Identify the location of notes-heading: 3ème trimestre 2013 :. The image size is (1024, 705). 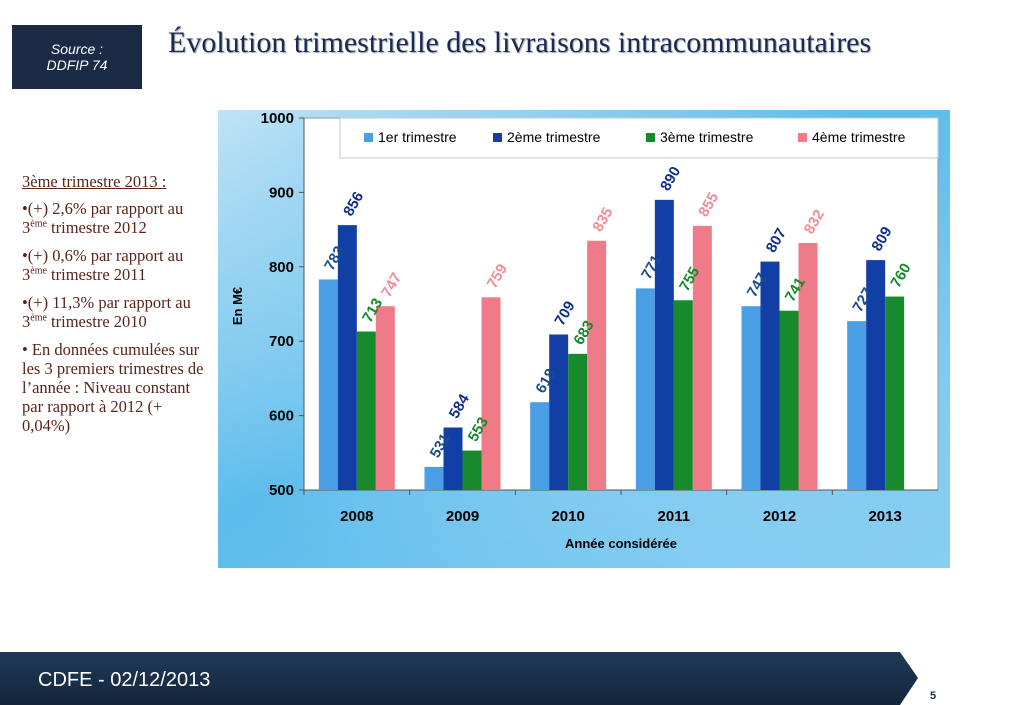
(94, 181).